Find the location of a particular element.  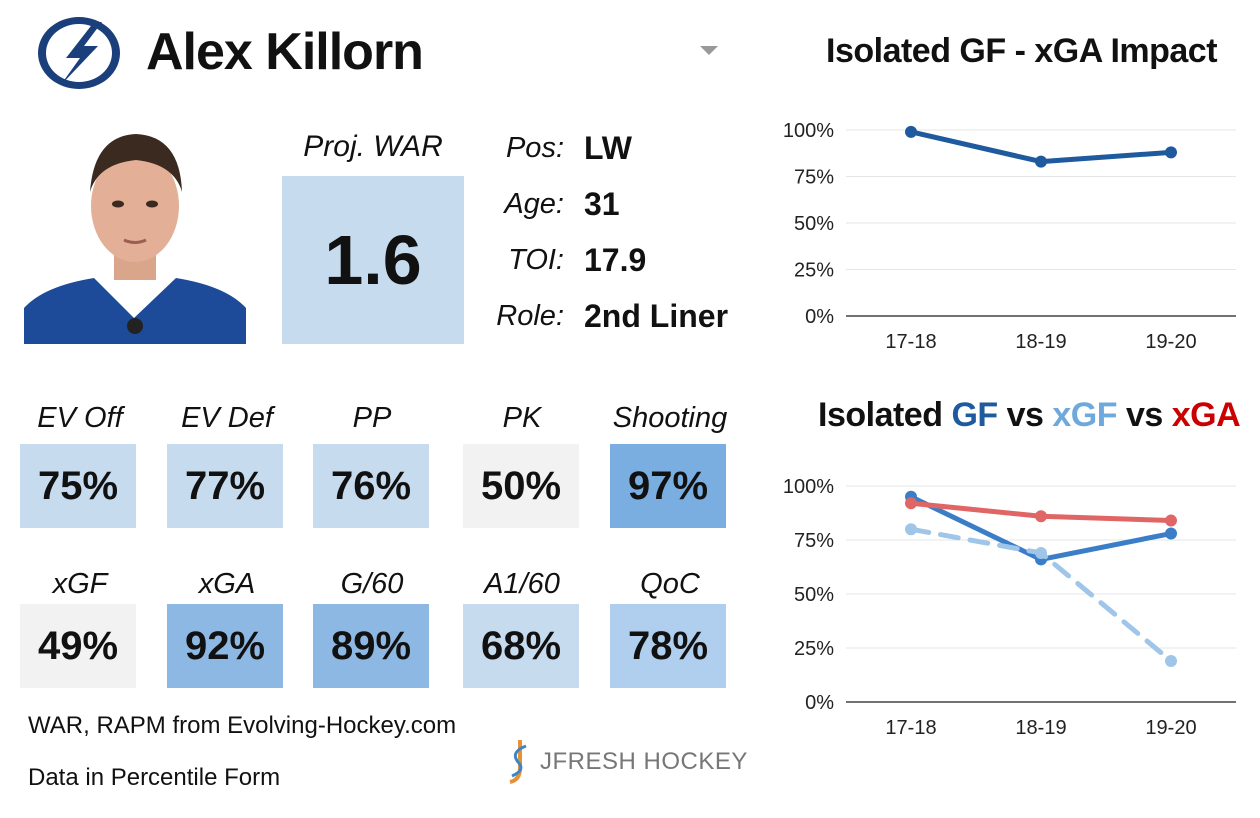

metric-box-g60: 89% is located at coordinates (371, 646).